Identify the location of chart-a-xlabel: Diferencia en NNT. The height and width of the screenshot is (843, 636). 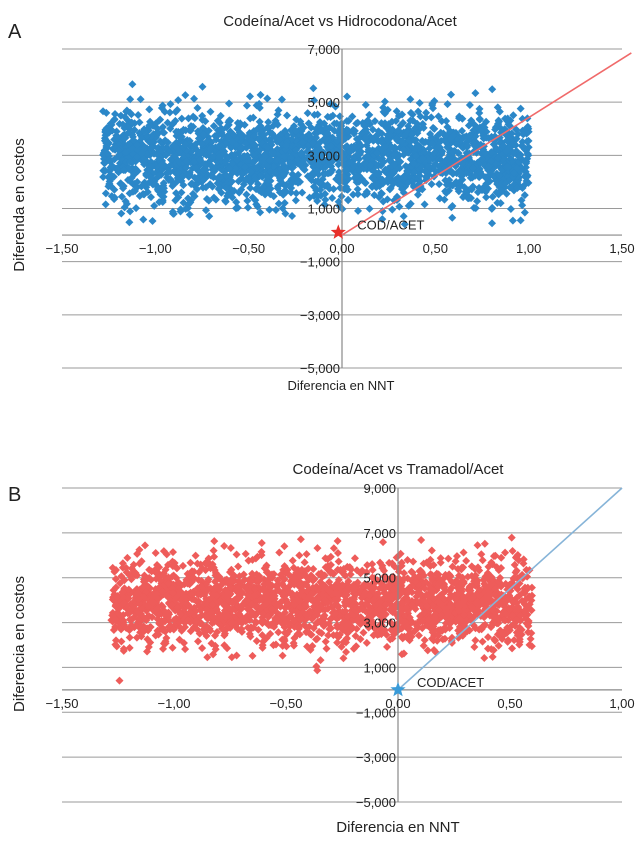
(341, 385).